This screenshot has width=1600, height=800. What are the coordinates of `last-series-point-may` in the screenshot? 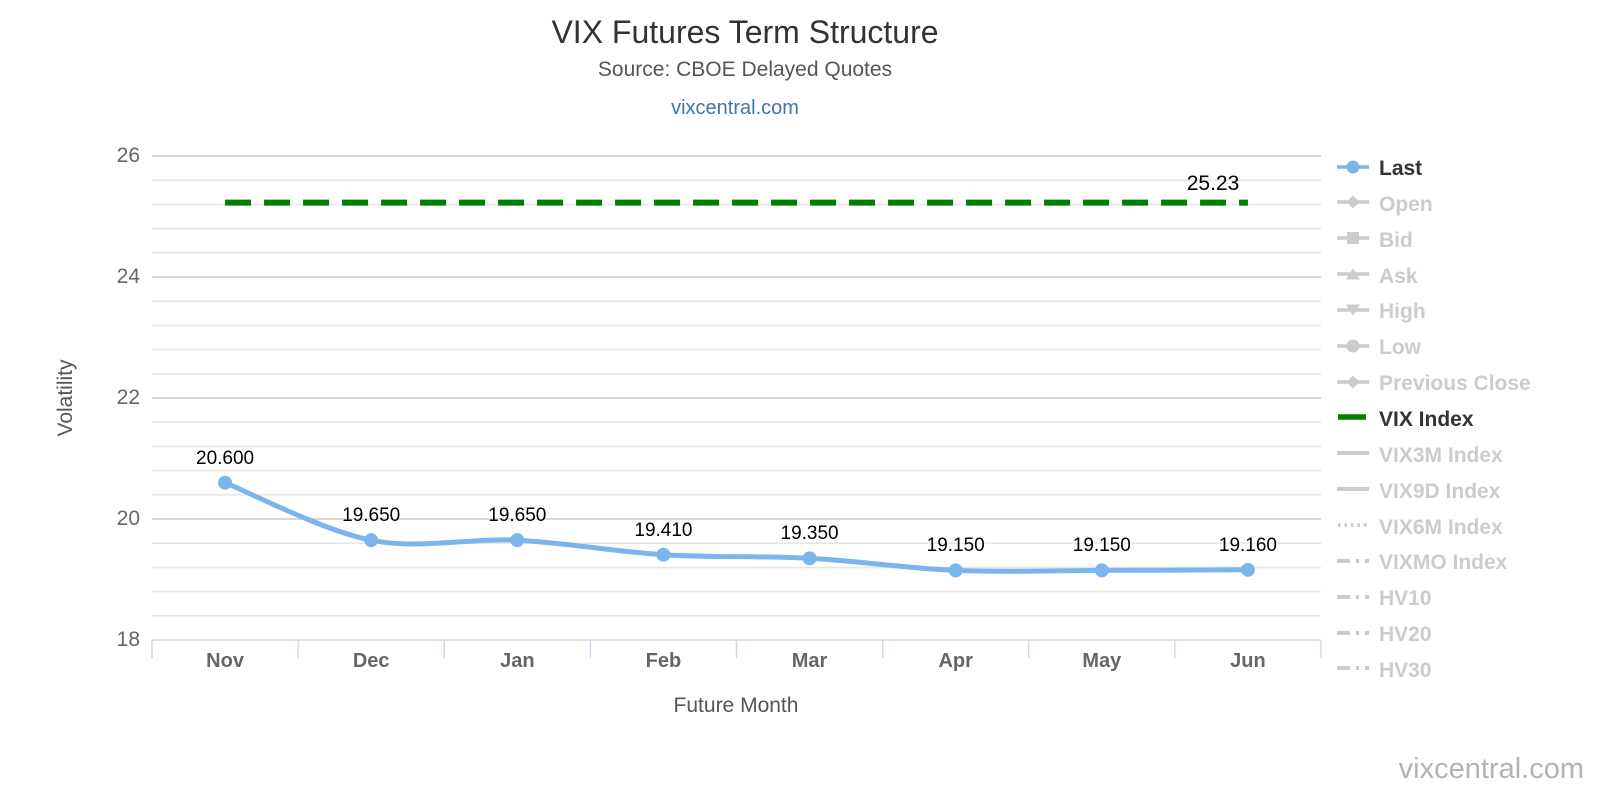 It's located at (1101, 570).